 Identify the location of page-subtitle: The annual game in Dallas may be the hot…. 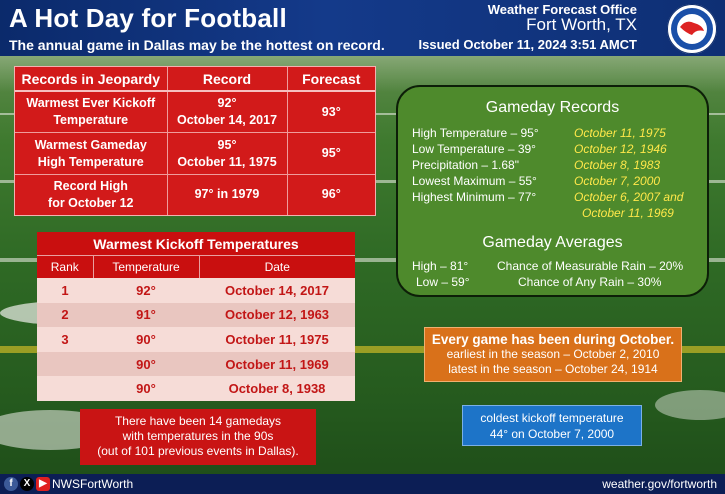
(197, 45).